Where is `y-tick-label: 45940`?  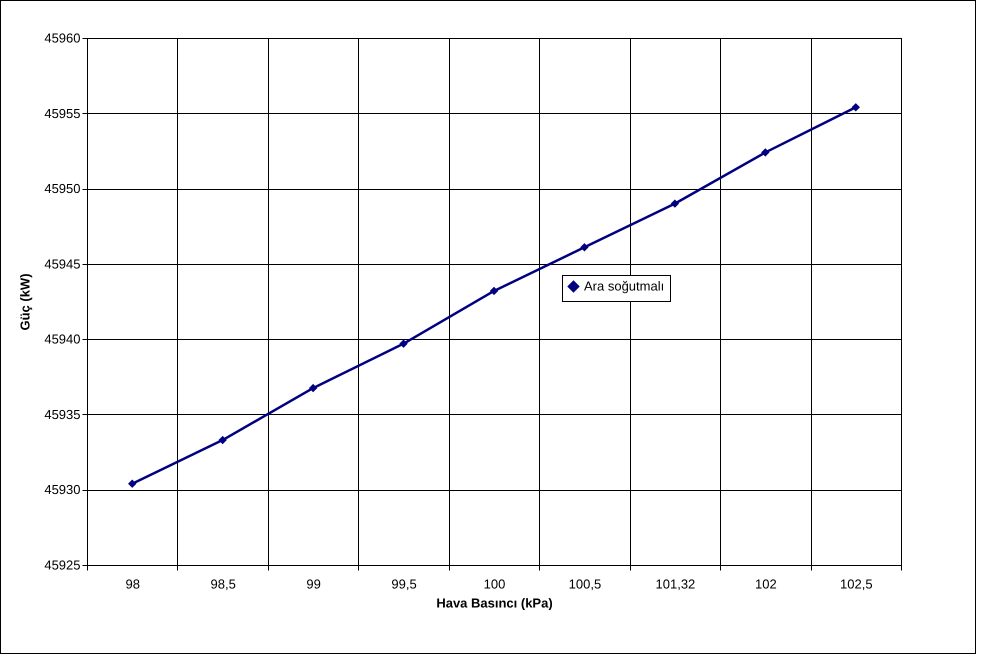 y-tick-label: 45940 is located at coordinates (62, 339).